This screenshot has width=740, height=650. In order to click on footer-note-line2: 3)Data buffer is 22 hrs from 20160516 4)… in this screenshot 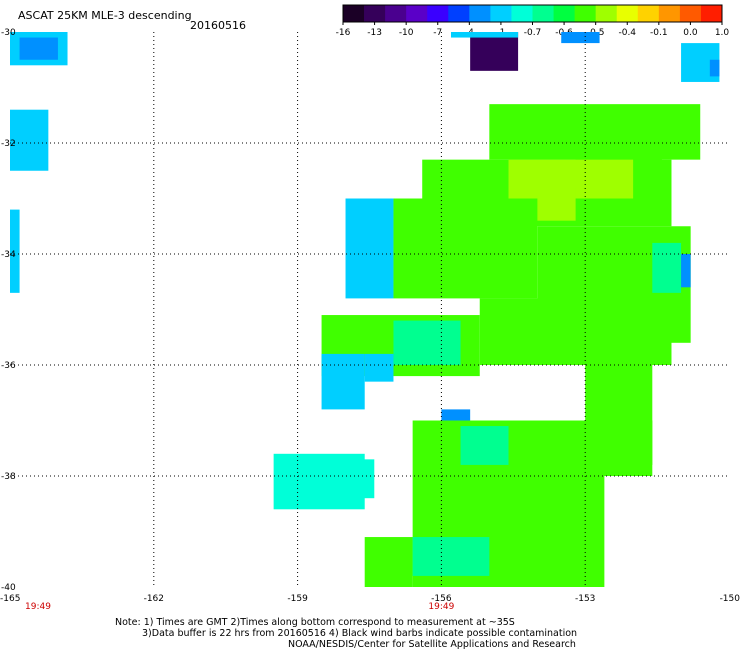, I will do `click(359, 633)`.